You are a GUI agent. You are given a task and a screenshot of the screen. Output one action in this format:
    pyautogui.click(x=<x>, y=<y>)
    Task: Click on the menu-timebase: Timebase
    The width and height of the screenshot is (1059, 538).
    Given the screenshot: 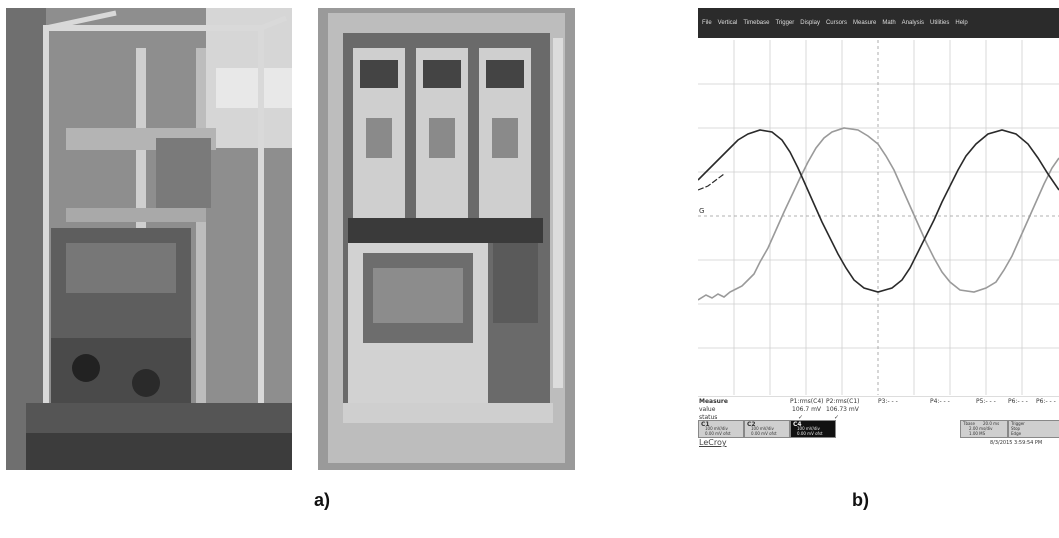 What is the action you would take?
    pyautogui.click(x=756, y=23)
    